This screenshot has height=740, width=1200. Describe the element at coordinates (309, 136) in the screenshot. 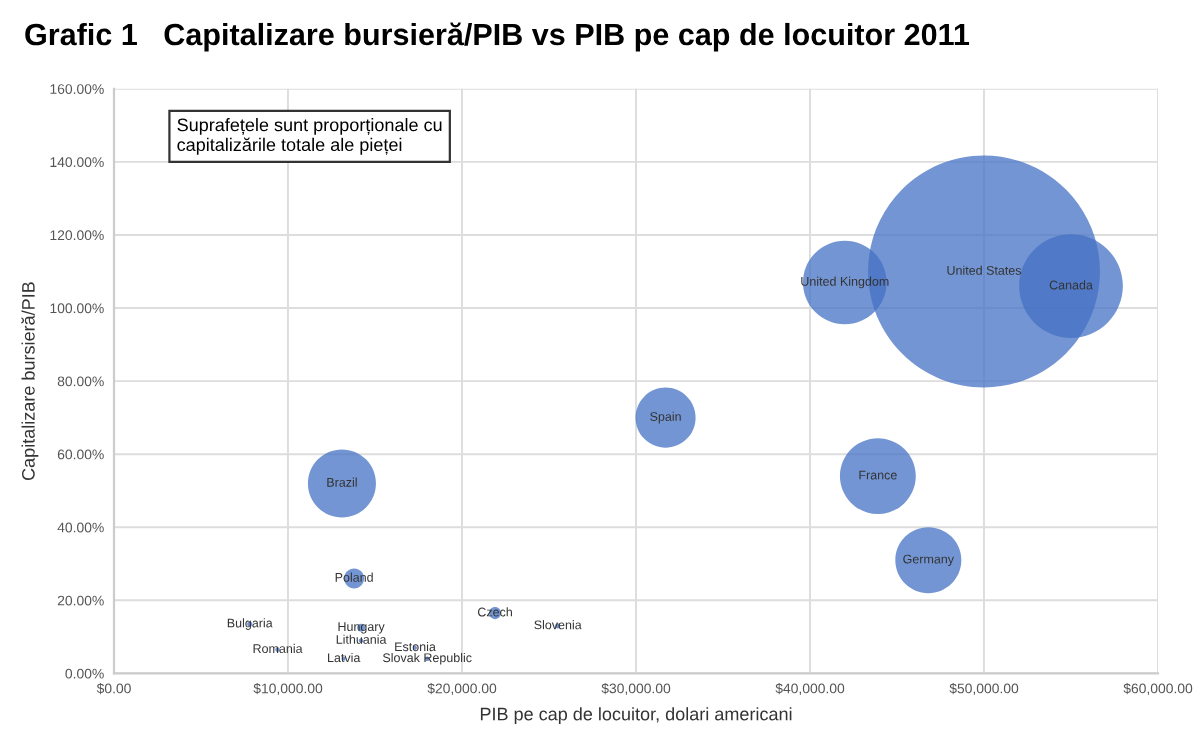

I see `annotation: Suprafețele sunt proporționale cu capitalizările totale ale pieței` at that location.